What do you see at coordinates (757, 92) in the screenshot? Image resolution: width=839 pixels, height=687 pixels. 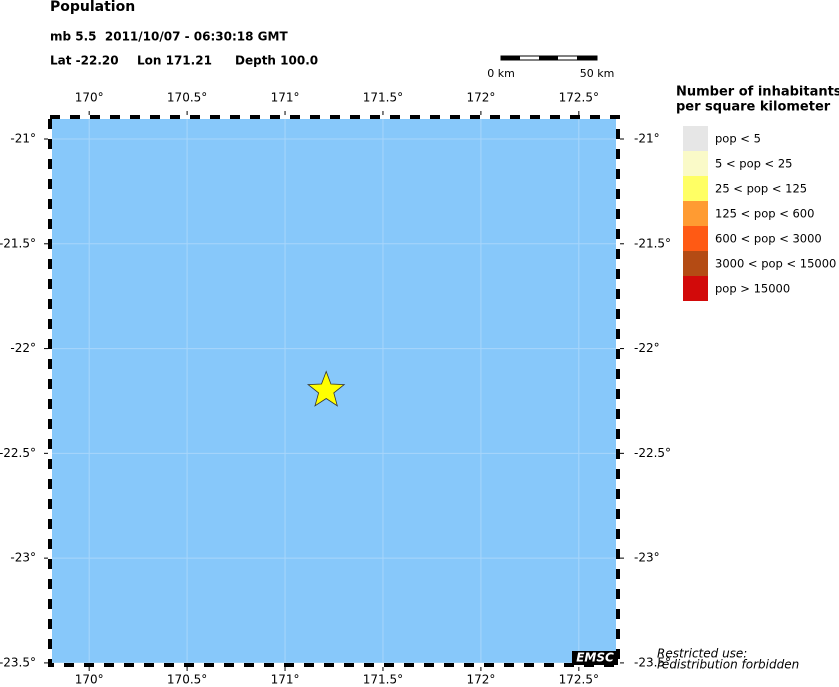 I see `legend-title: Number of inhabitants` at bounding box center [757, 92].